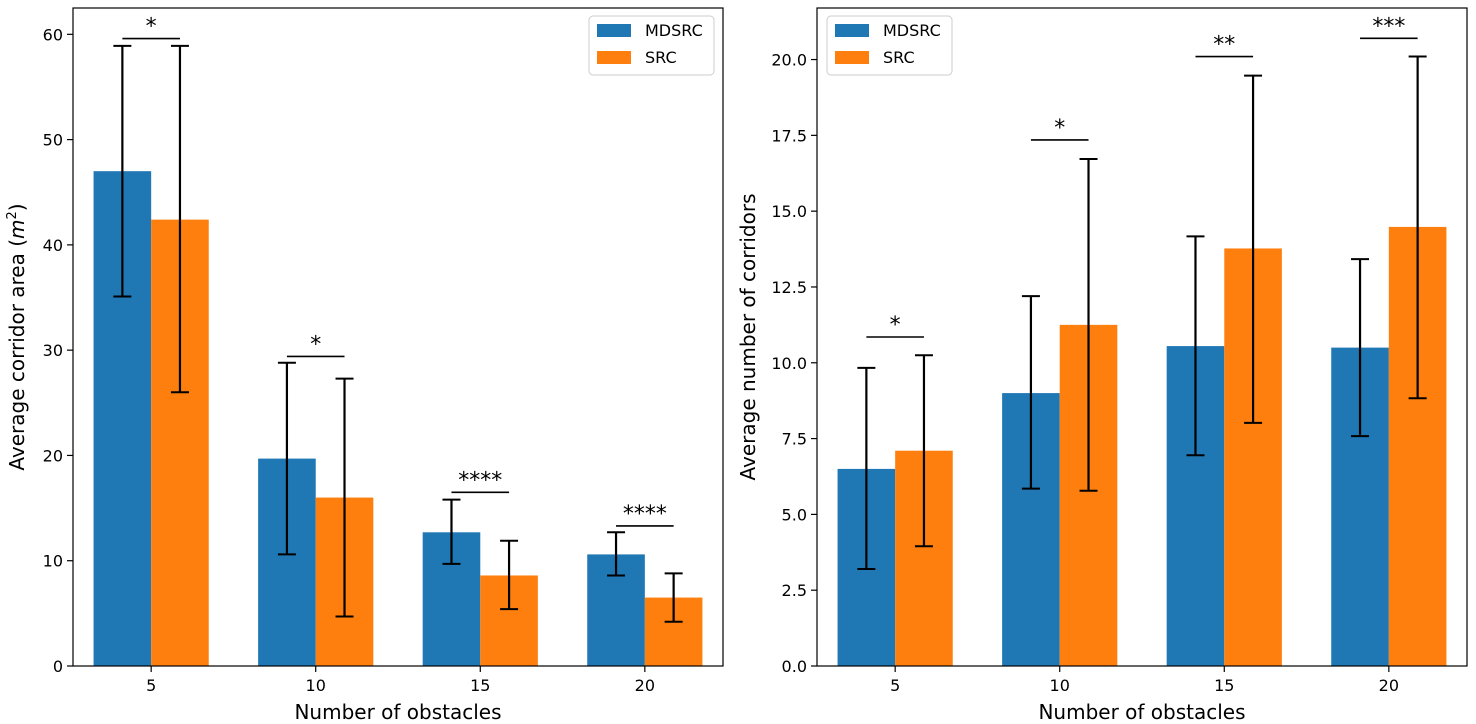  What do you see at coordinates (53, 34) in the screenshot?
I see `y-tick-label: 60` at bounding box center [53, 34].